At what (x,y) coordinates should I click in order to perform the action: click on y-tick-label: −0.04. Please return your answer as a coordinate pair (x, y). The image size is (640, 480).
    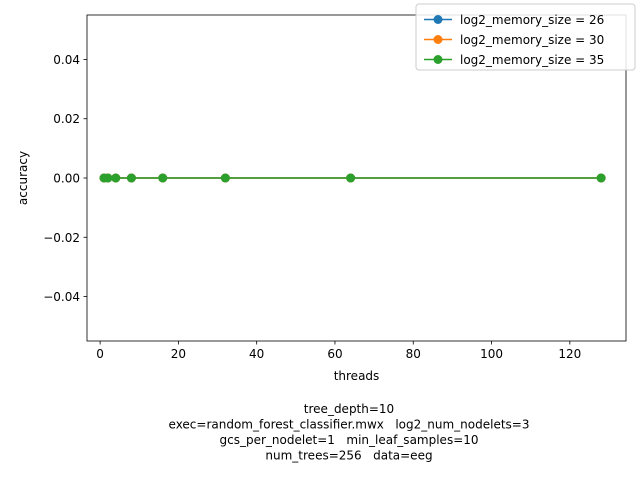
    Looking at the image, I should click on (61, 297).